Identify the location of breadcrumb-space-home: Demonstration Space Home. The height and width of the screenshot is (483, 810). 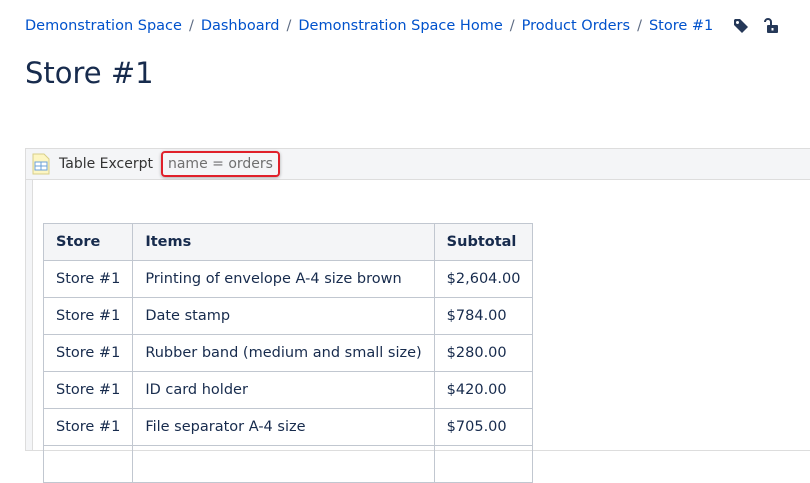
(400, 26).